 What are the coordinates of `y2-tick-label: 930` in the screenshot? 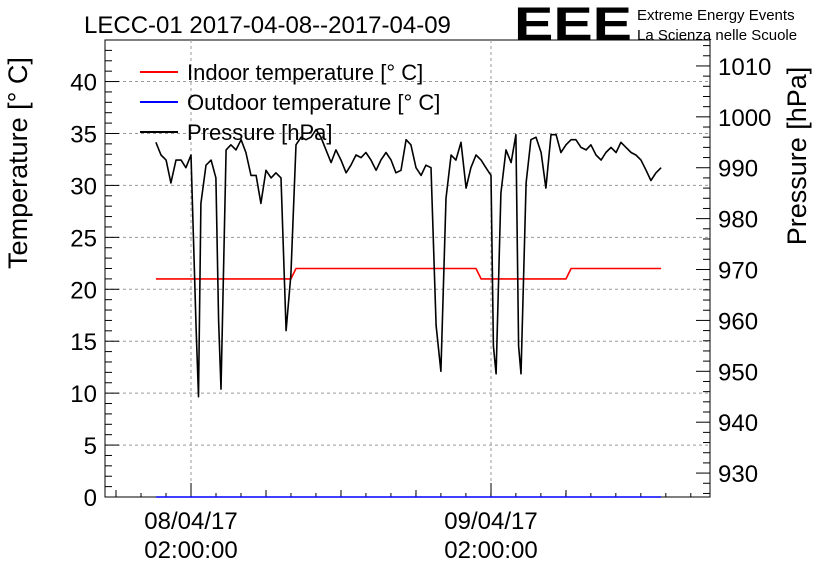 It's located at (738, 474).